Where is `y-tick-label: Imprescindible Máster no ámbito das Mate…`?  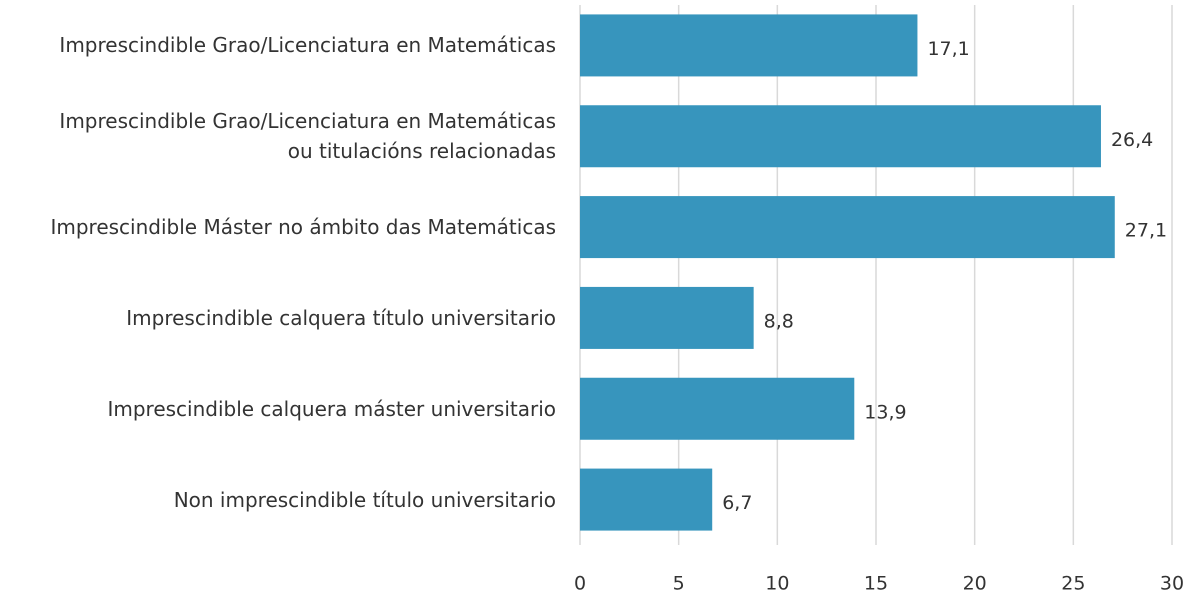
y-tick-label: Imprescindible Máster no ámbito das Mate… is located at coordinates (303, 227).